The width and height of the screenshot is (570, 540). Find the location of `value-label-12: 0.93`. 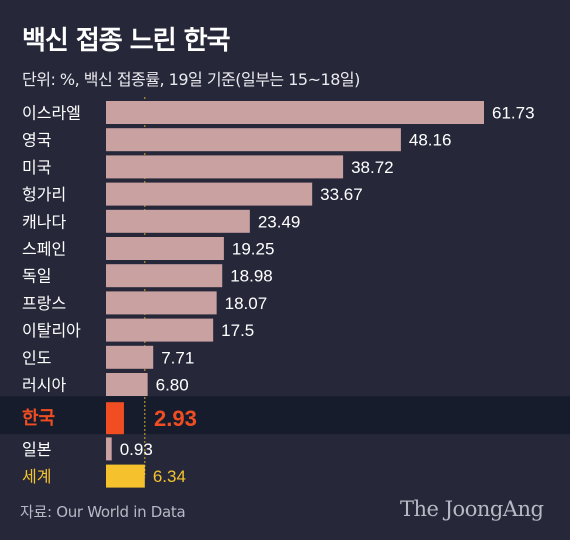

value-label-12: 0.93 is located at coordinates (136, 449).